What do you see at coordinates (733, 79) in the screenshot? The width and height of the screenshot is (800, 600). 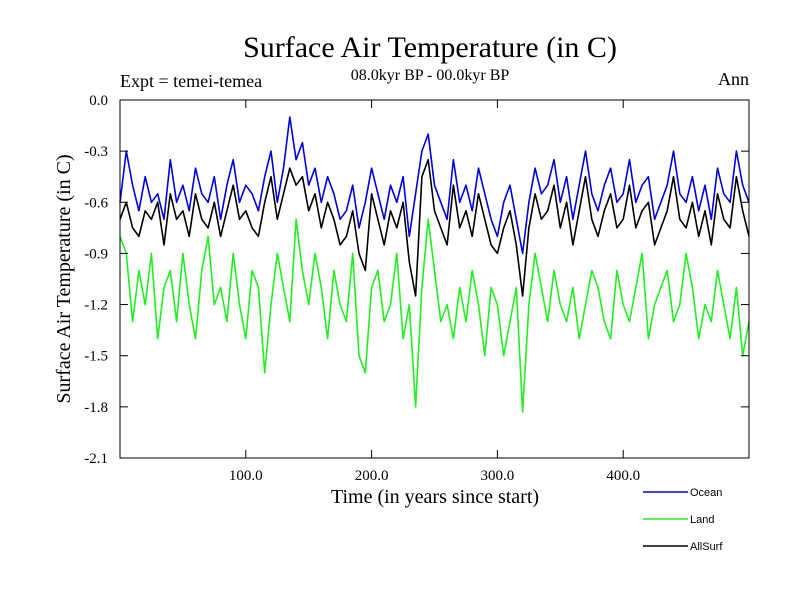 I see `period-label: Ann` at bounding box center [733, 79].